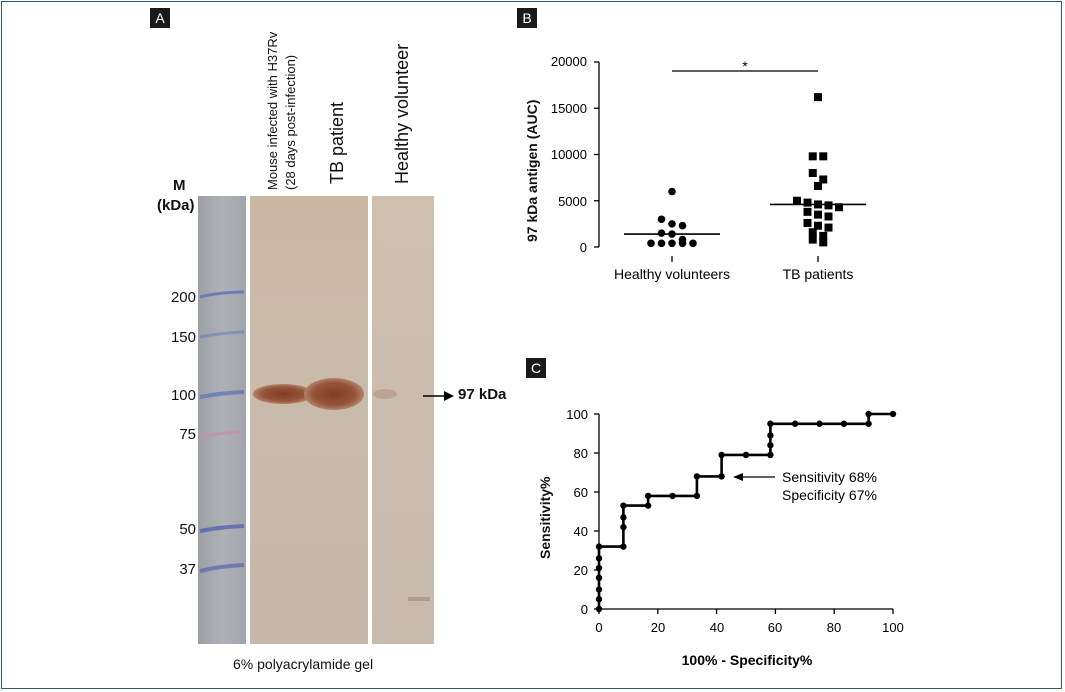  Describe the element at coordinates (187, 529) in the screenshot. I see `marker-label-50: 50` at that location.